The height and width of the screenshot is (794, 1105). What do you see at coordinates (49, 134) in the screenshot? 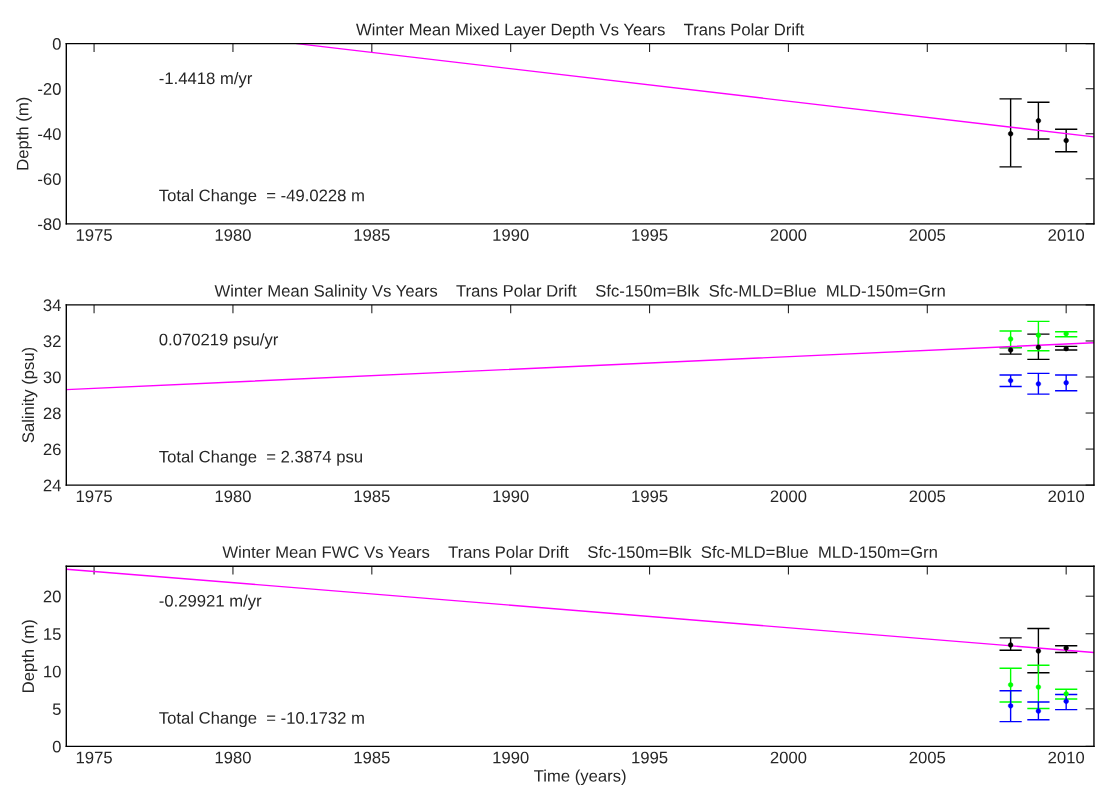
I see `y-tick-label: -40` at bounding box center [49, 134].